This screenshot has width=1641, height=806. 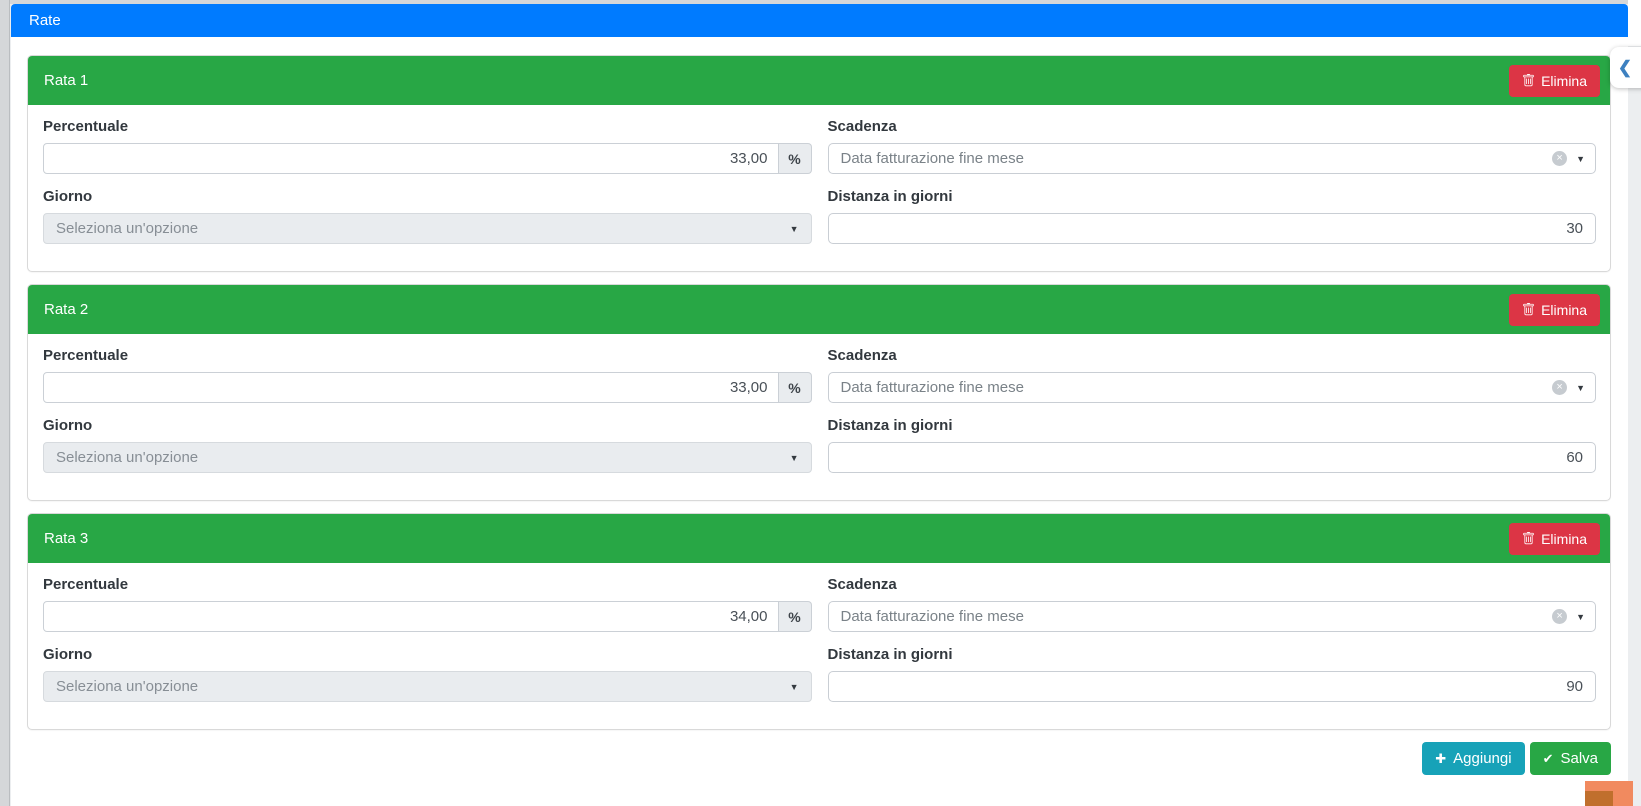 I want to click on sidebar-toggle-button: ❮, so click(x=1625, y=67).